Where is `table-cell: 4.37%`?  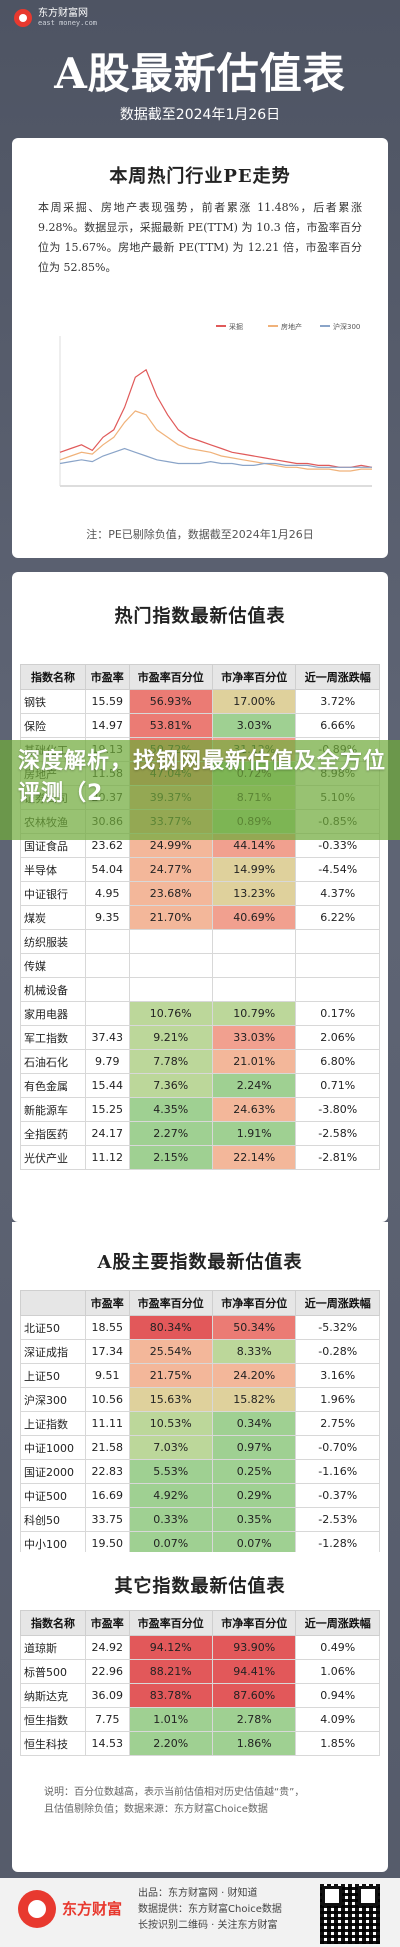
table-cell: 4.37% is located at coordinates (337, 893).